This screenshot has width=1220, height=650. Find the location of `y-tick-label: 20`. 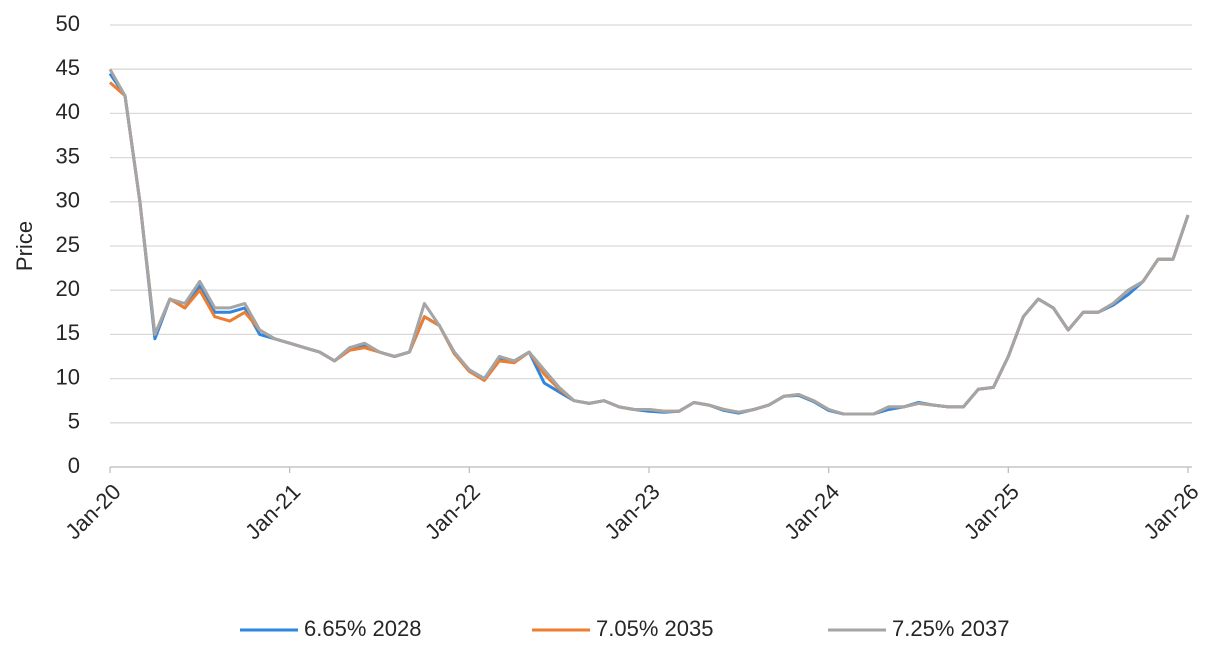

y-tick-label: 20 is located at coordinates (68, 288).